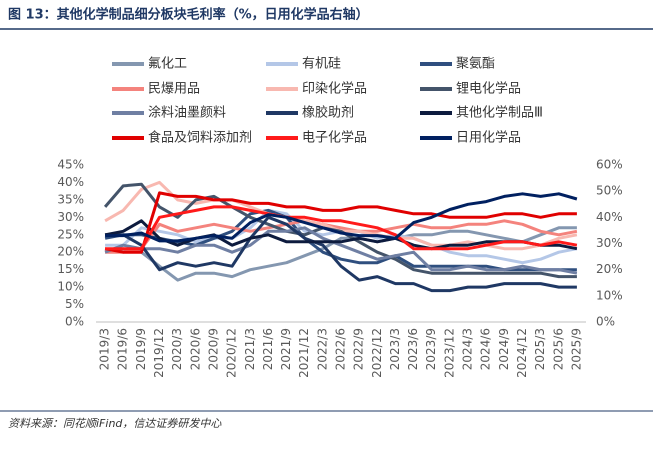 The image size is (653, 454). I want to click on x-tick-label: 2023/9, so click(431, 349).